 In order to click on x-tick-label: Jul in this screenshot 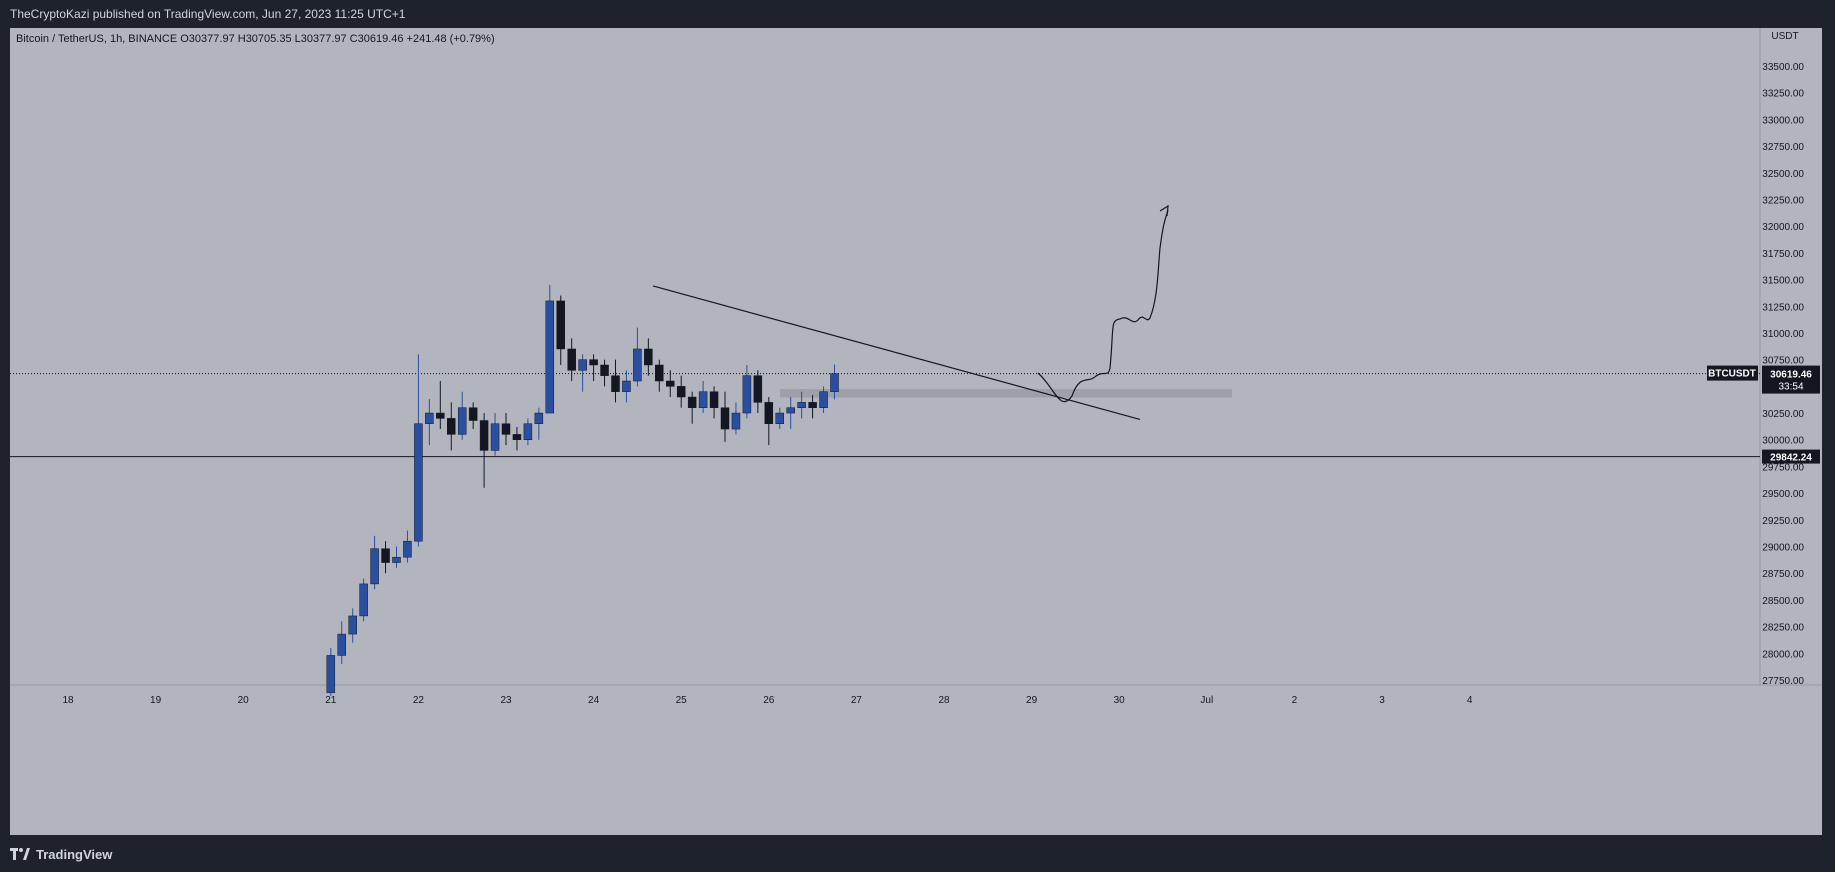, I will do `click(1206, 700)`.